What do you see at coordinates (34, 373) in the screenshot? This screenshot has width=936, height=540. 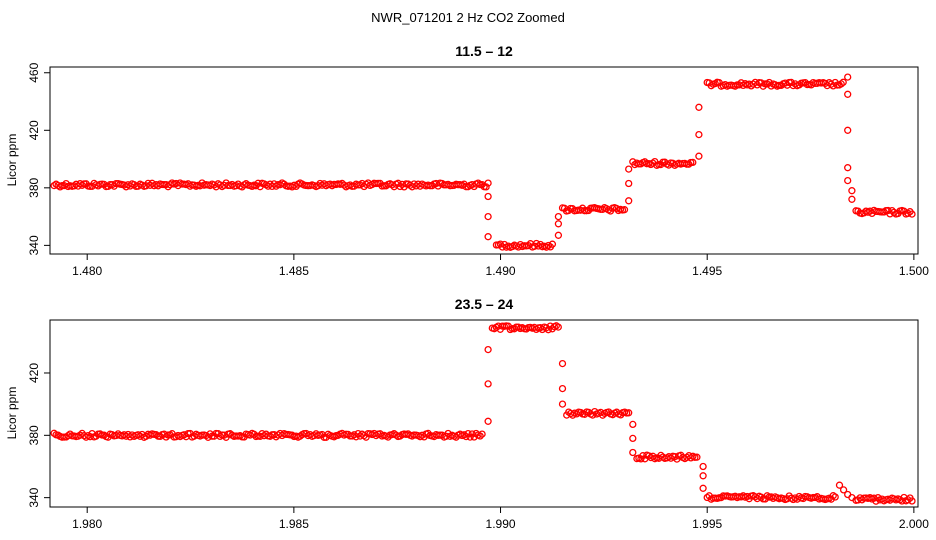 I see `bottom-y-tick-label: 420` at bounding box center [34, 373].